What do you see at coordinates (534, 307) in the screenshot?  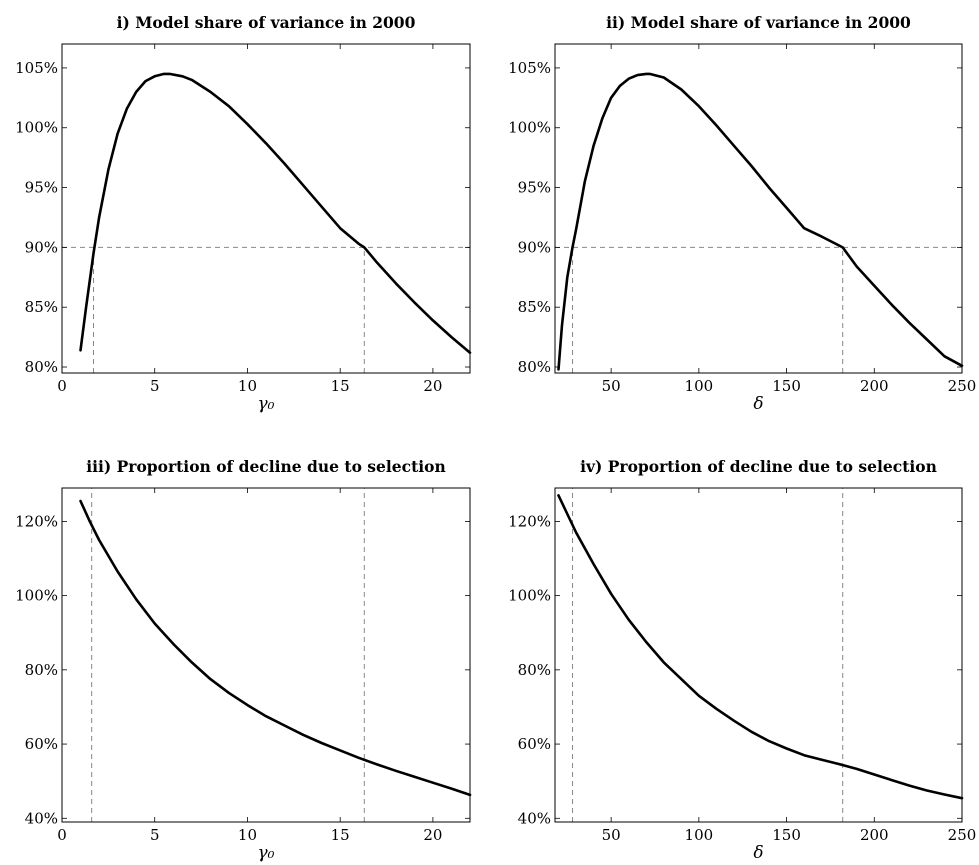 I see `chart-ii-ytick-label-1: 85%` at bounding box center [534, 307].